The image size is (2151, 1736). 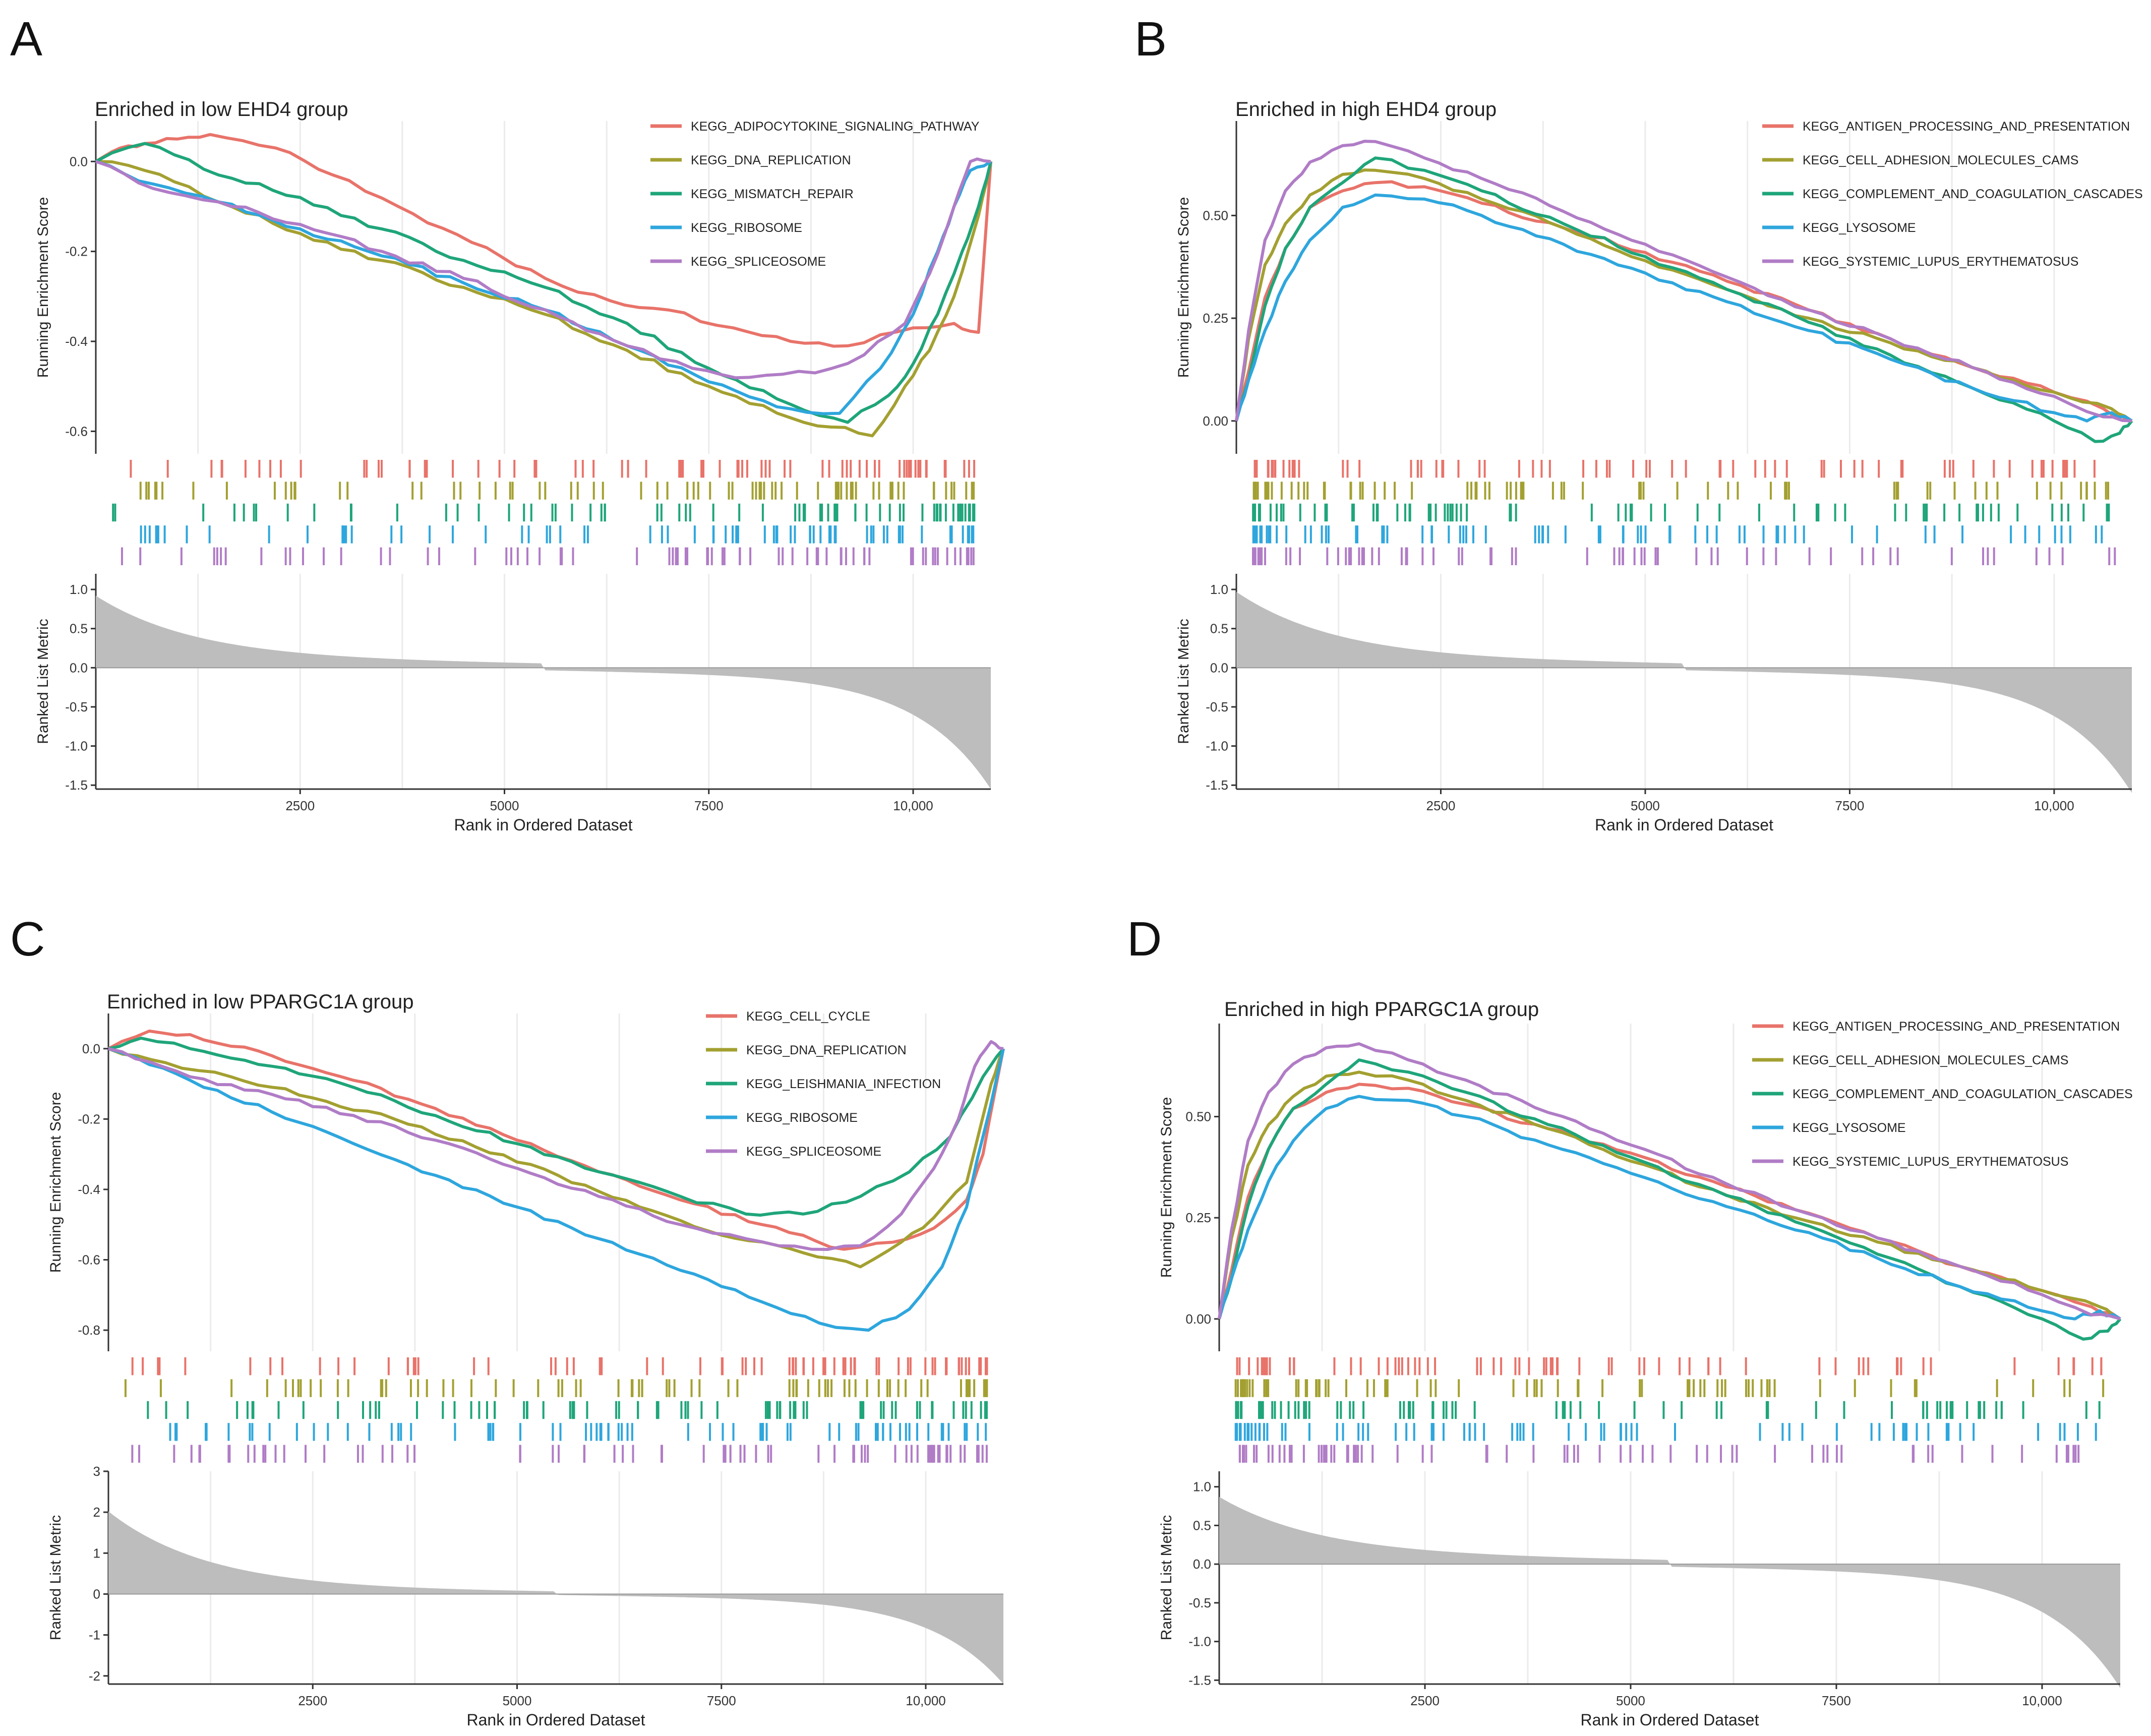 What do you see at coordinates (1219, 628) in the screenshot?
I see `metric-tick-label: 0.5` at bounding box center [1219, 628].